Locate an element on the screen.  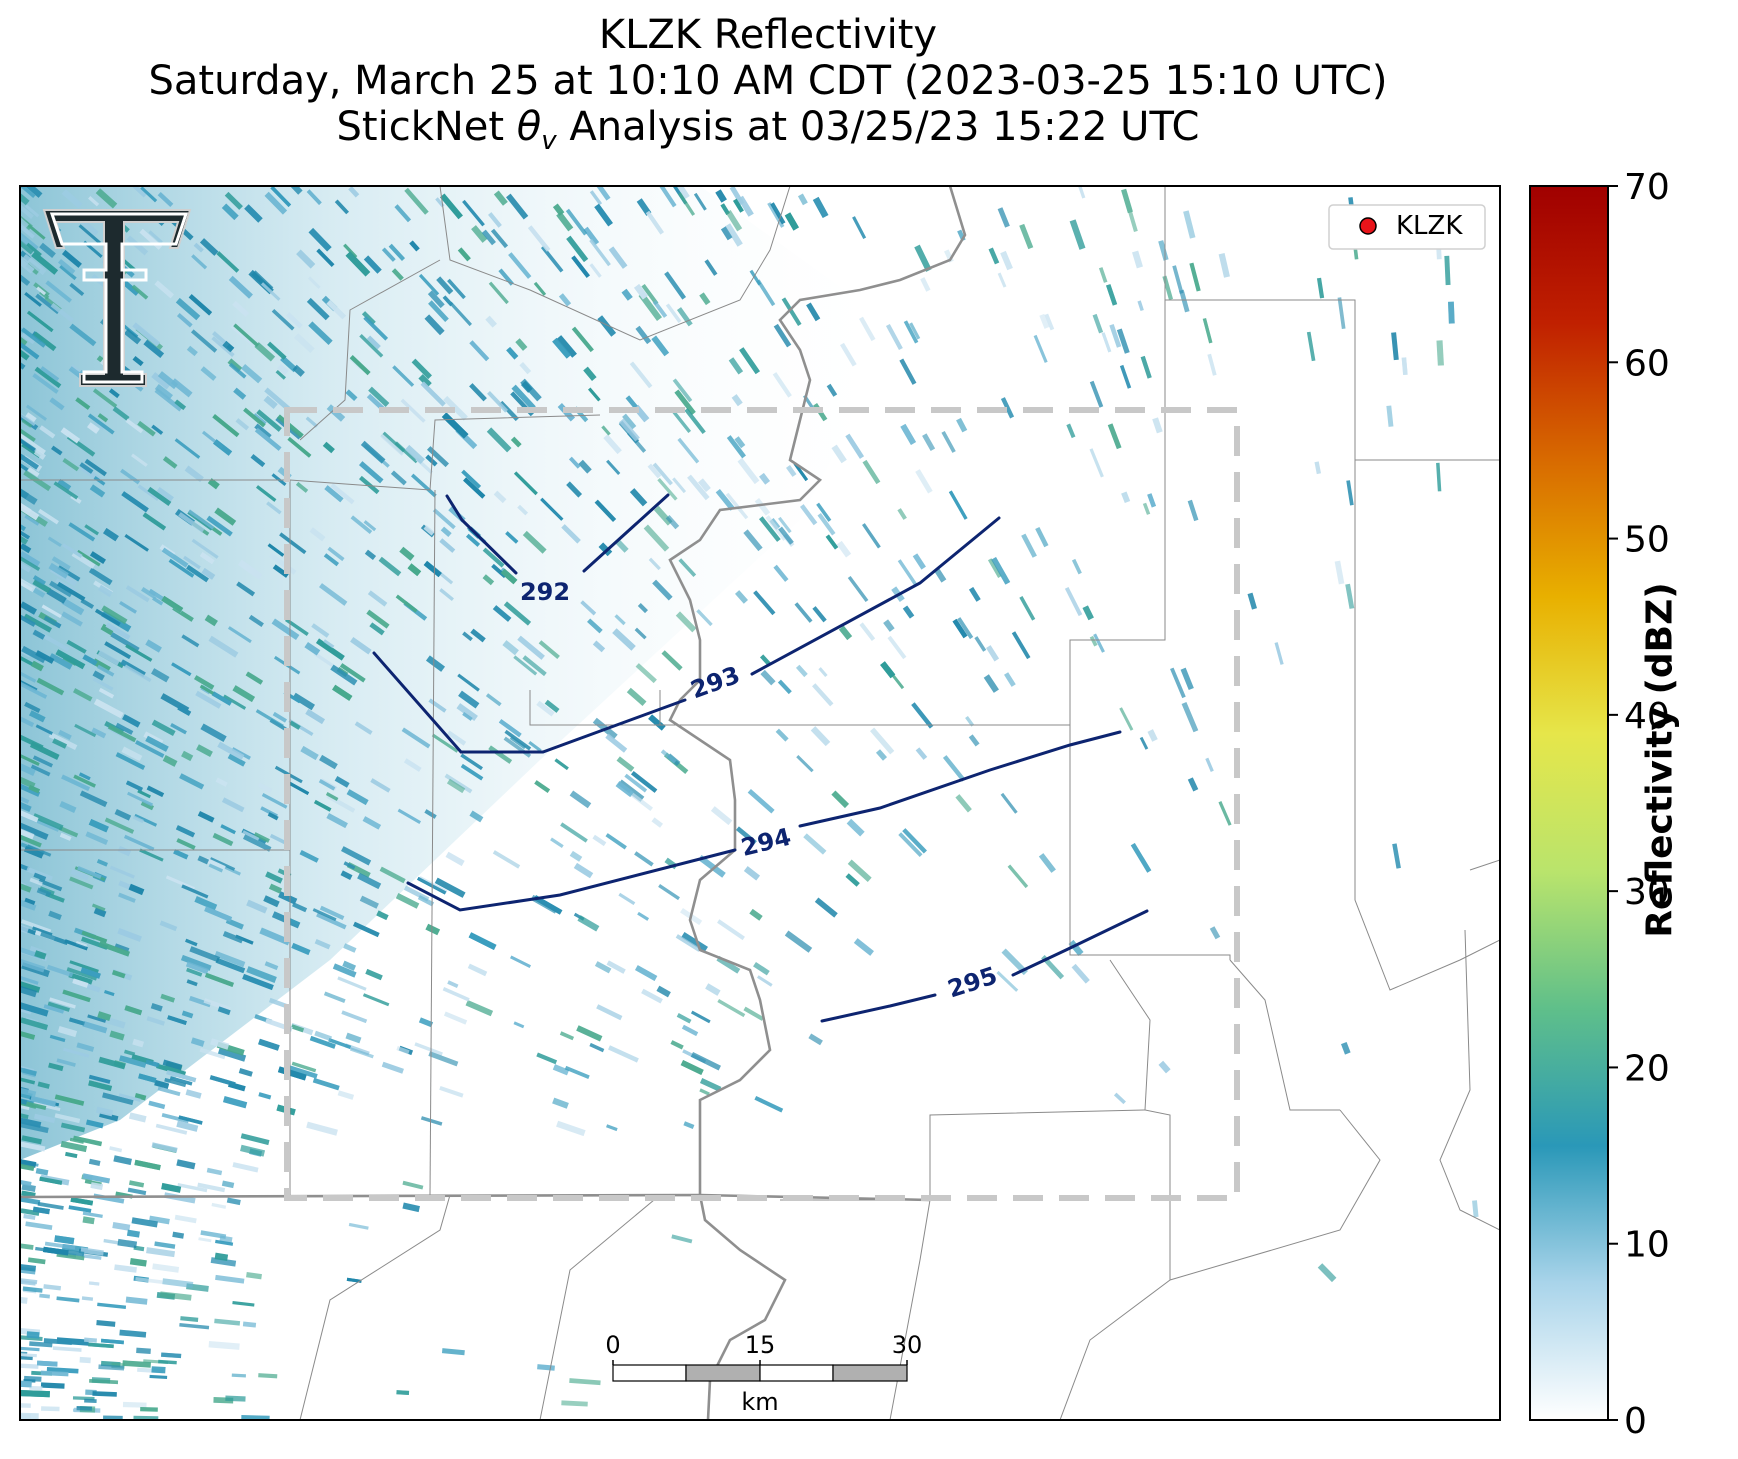
scale-unit: km is located at coordinates (759, 1402).